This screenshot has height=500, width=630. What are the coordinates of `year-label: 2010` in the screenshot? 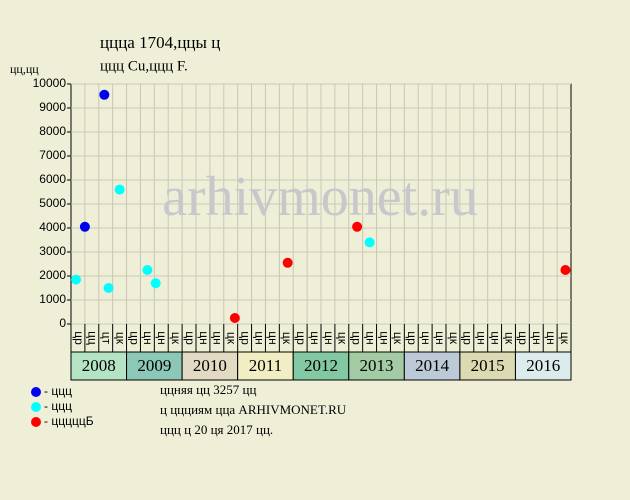 It's located at (210, 365).